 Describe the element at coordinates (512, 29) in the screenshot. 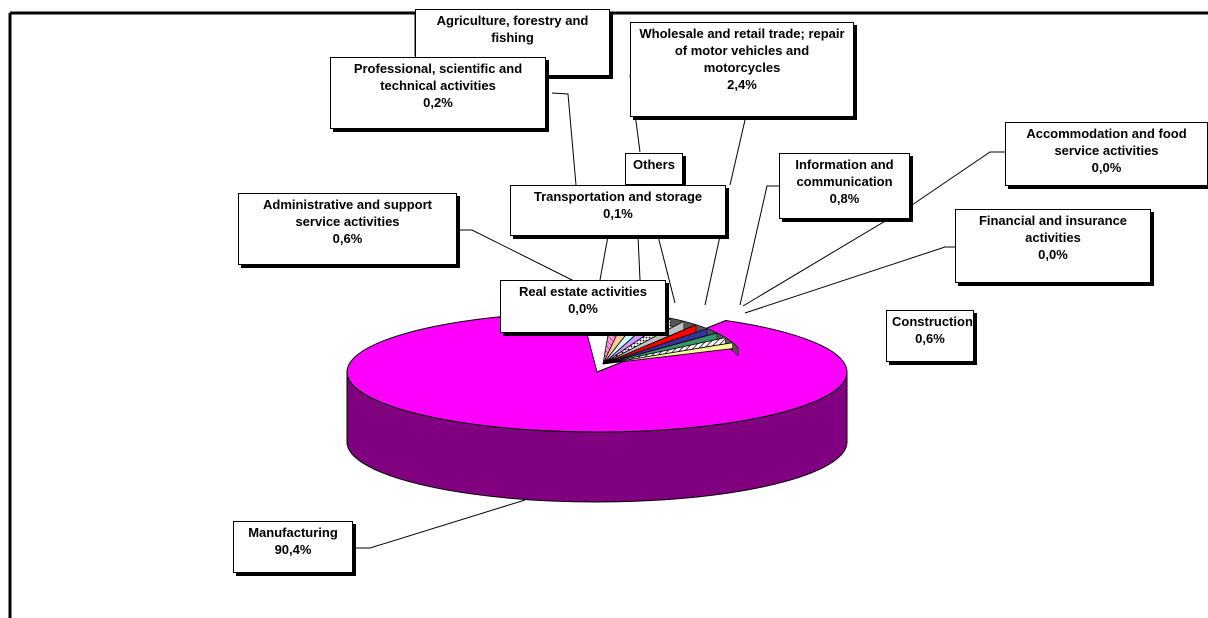

I see `slice-name: Agriculture, forestry and fishing` at that location.